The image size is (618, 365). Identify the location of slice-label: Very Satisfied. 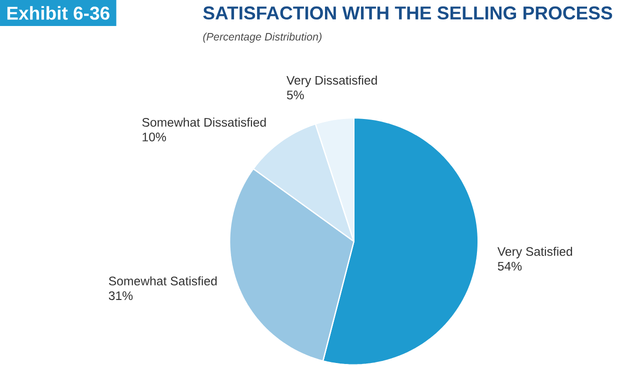
(534, 252).